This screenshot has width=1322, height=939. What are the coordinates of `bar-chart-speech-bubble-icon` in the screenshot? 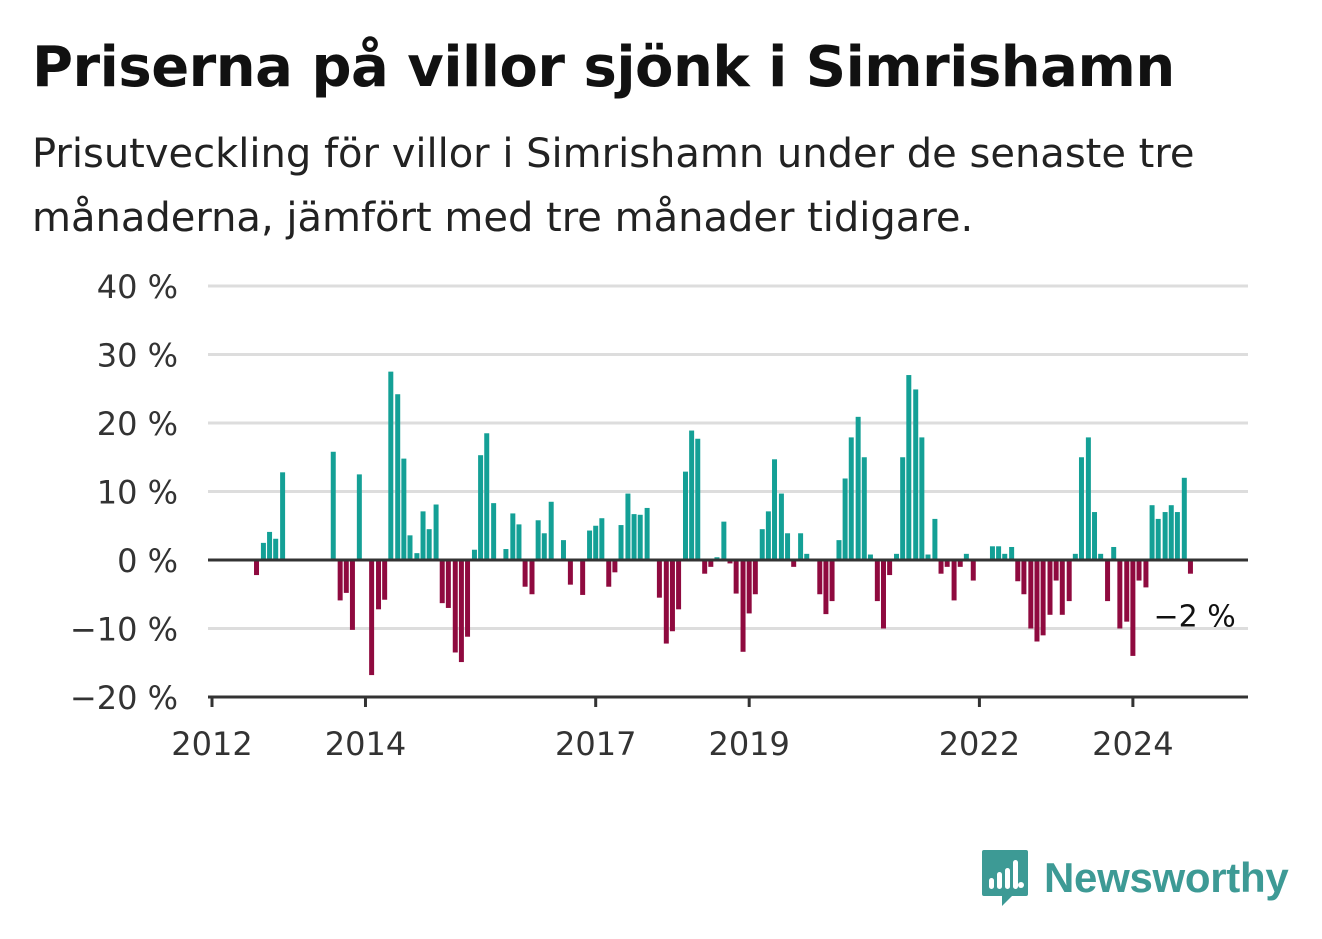 It's located at (1005, 878).